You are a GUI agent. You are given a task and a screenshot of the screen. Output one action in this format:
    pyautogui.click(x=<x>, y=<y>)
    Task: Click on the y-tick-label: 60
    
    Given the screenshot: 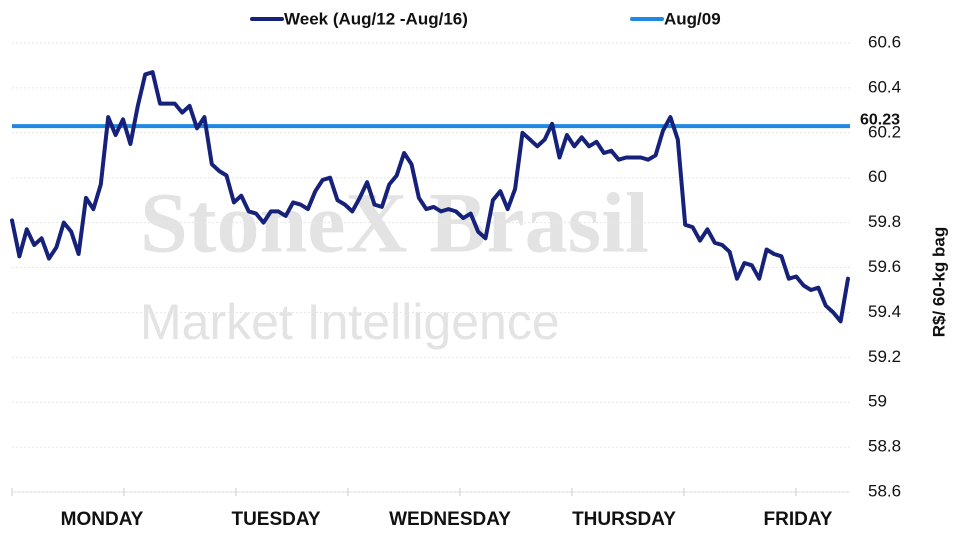 What is the action you would take?
    pyautogui.click(x=877, y=176)
    